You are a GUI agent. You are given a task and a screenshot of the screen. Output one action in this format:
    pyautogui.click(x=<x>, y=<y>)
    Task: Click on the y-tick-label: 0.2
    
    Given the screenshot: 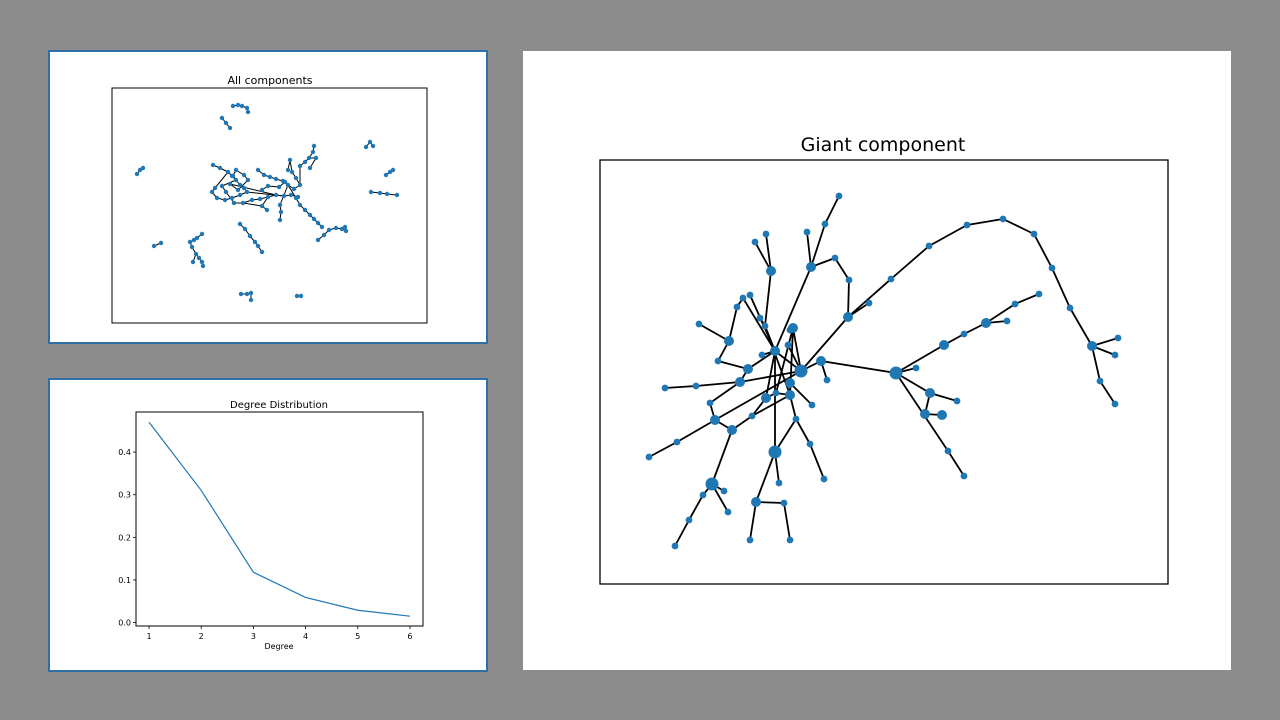 What is the action you would take?
    pyautogui.click(x=124, y=537)
    